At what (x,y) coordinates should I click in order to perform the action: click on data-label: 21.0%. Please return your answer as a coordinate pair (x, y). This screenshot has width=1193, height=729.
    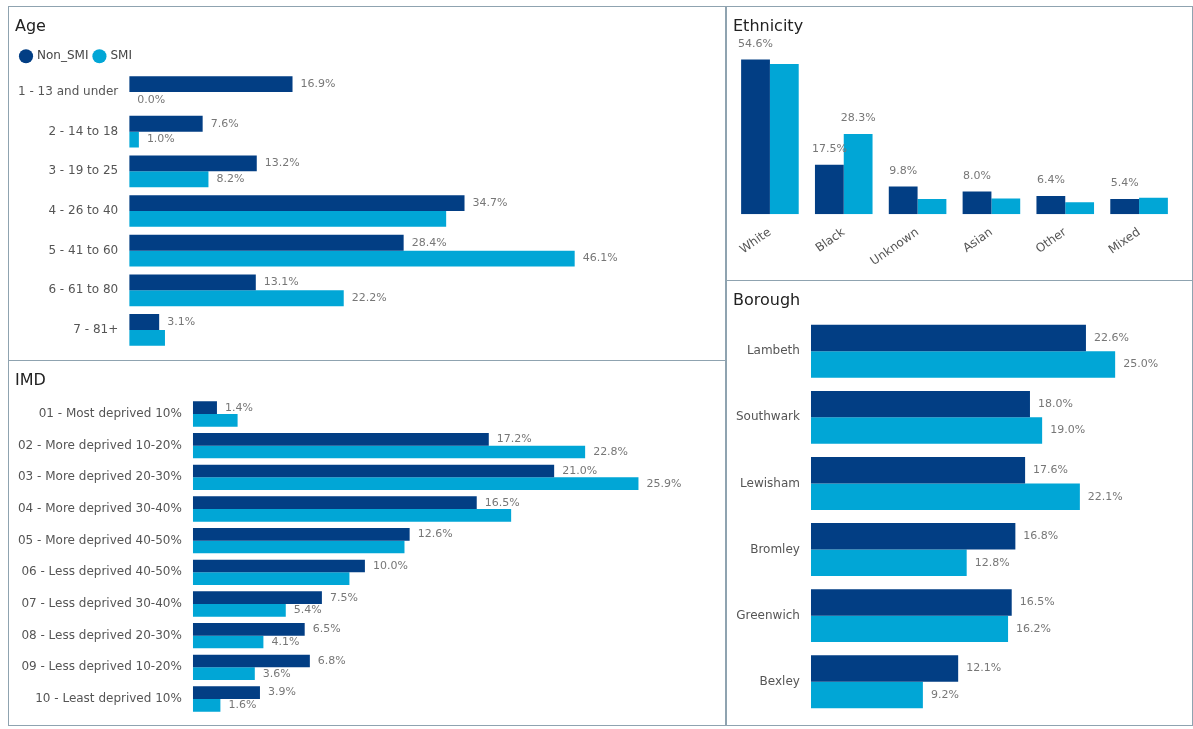
    Looking at the image, I should click on (580, 470).